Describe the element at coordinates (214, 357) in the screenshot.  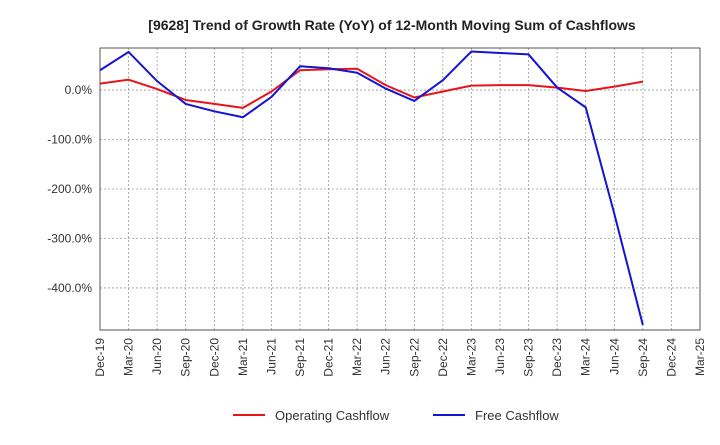
I see `x-tick-label: Dec-20` at that location.